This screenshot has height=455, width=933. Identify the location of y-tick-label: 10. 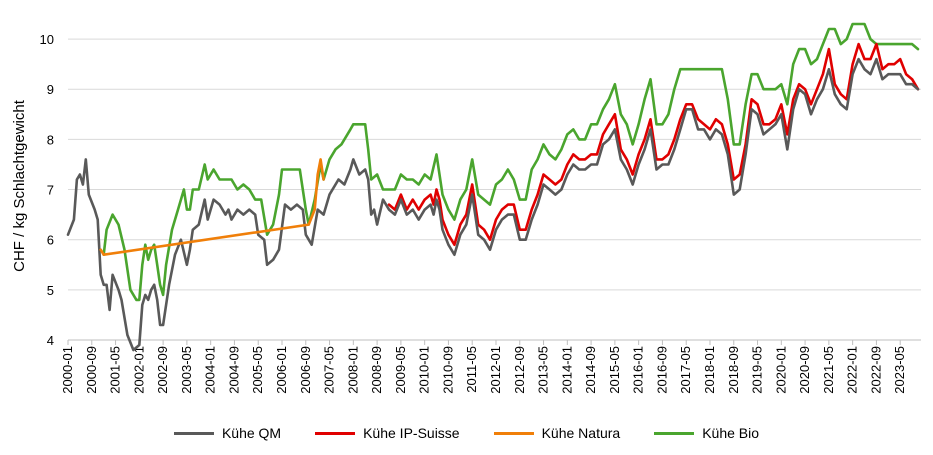
(47, 39).